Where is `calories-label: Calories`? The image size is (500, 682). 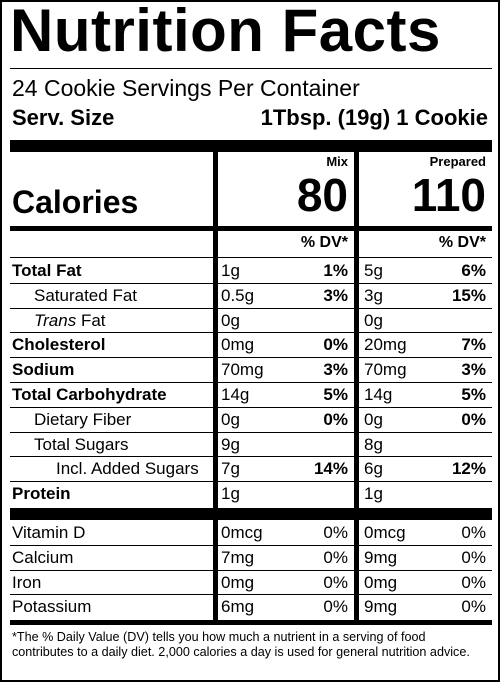
calories-label: Calories is located at coordinates (75, 202).